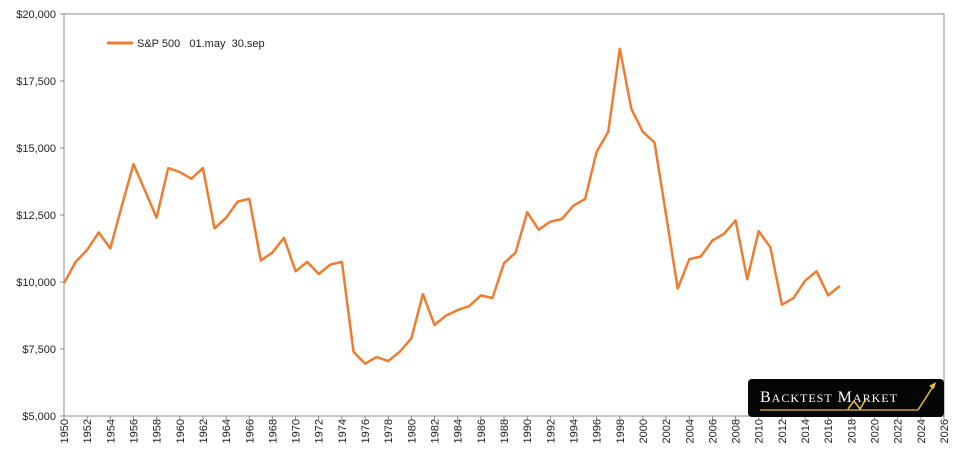 The height and width of the screenshot is (469, 962). Describe the element at coordinates (436, 431) in the screenshot. I see `x-tick-label: 1982` at that location.